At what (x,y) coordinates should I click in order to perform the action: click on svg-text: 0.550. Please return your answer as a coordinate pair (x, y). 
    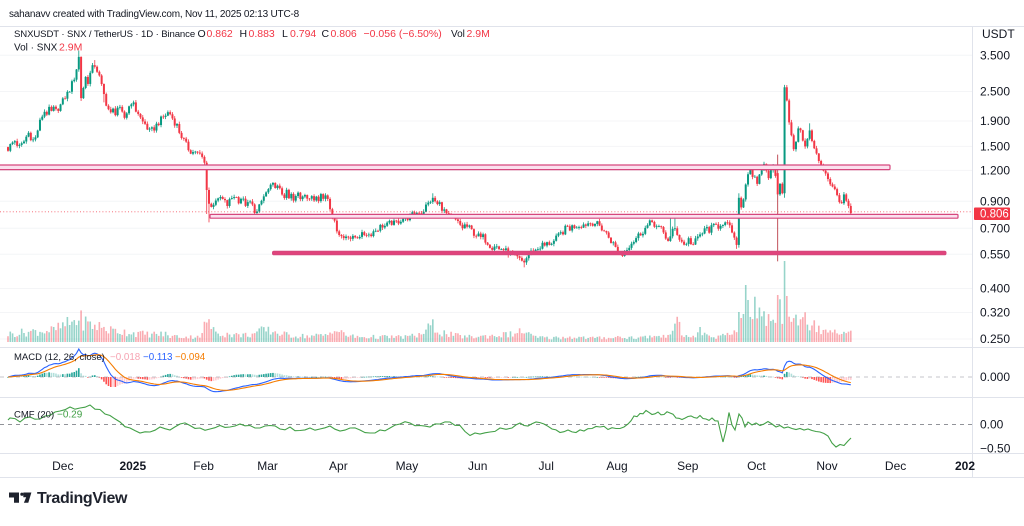
    Looking at the image, I should click on (995, 254).